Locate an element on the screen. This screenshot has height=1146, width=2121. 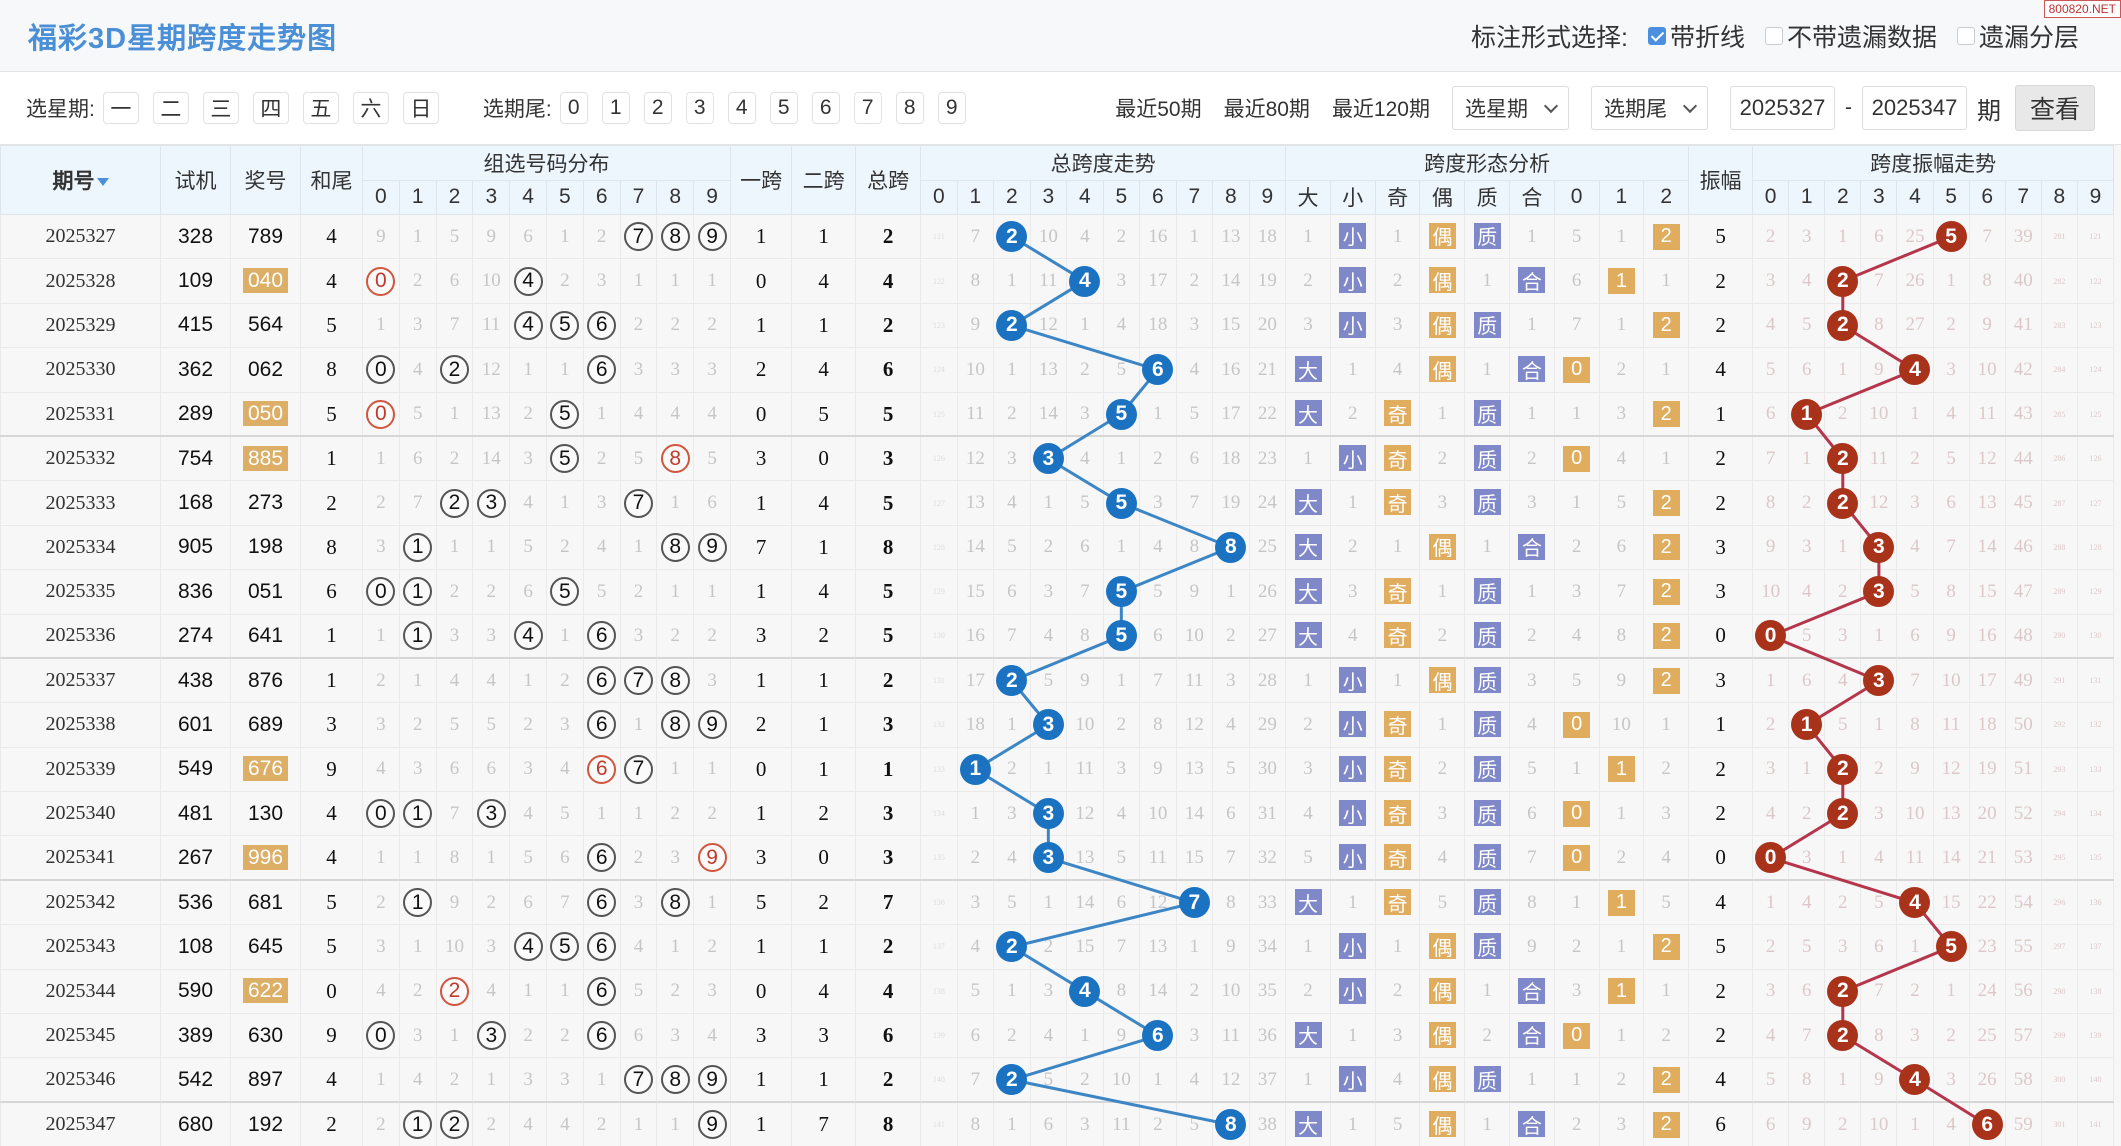
sort-desc-icon is located at coordinates (102, 182).